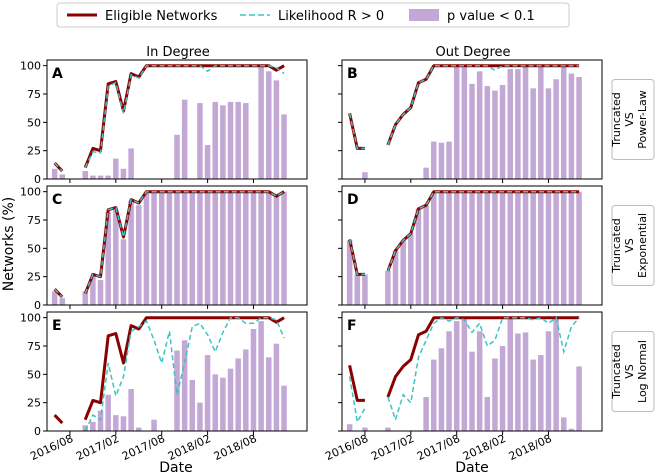 Image resolution: width=658 pixels, height=476 pixels. Describe the element at coordinates (161, 16) in the screenshot. I see `legend-label: Eligible Networks` at that location.